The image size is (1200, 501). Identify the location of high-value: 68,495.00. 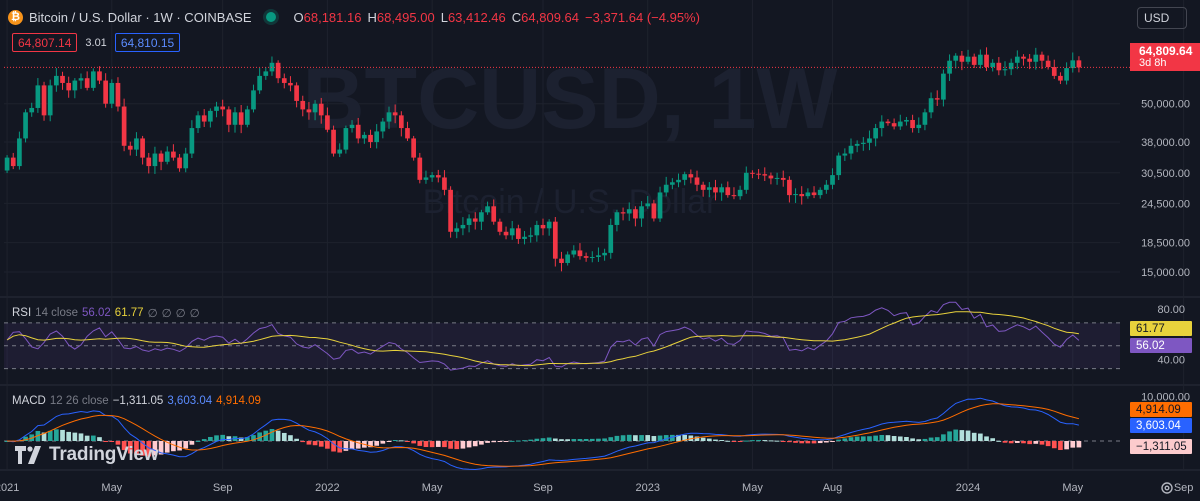
(405, 17).